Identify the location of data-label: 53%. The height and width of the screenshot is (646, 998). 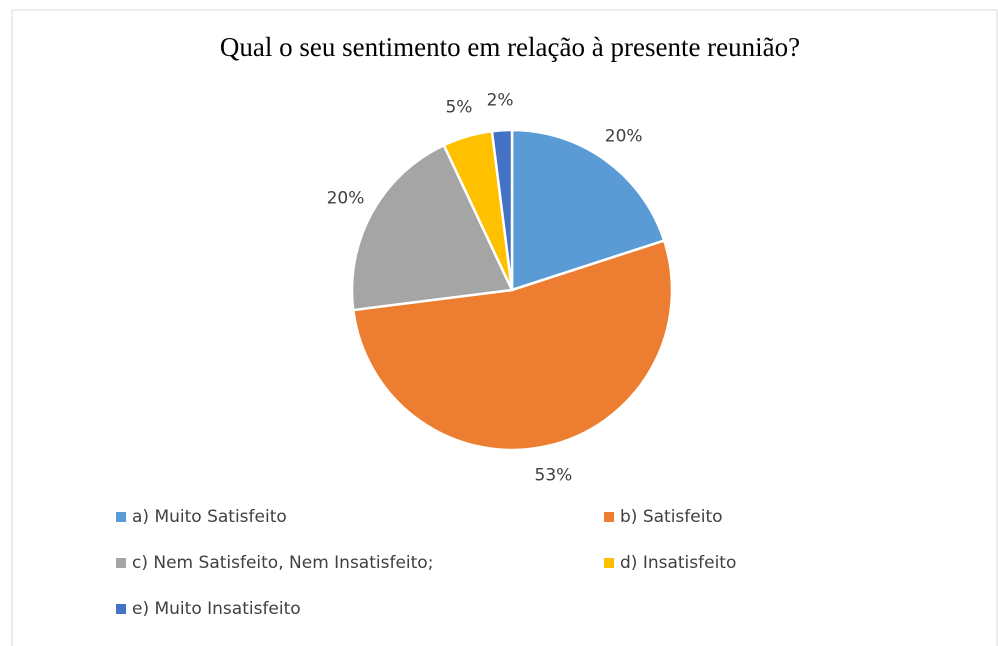
(554, 475).